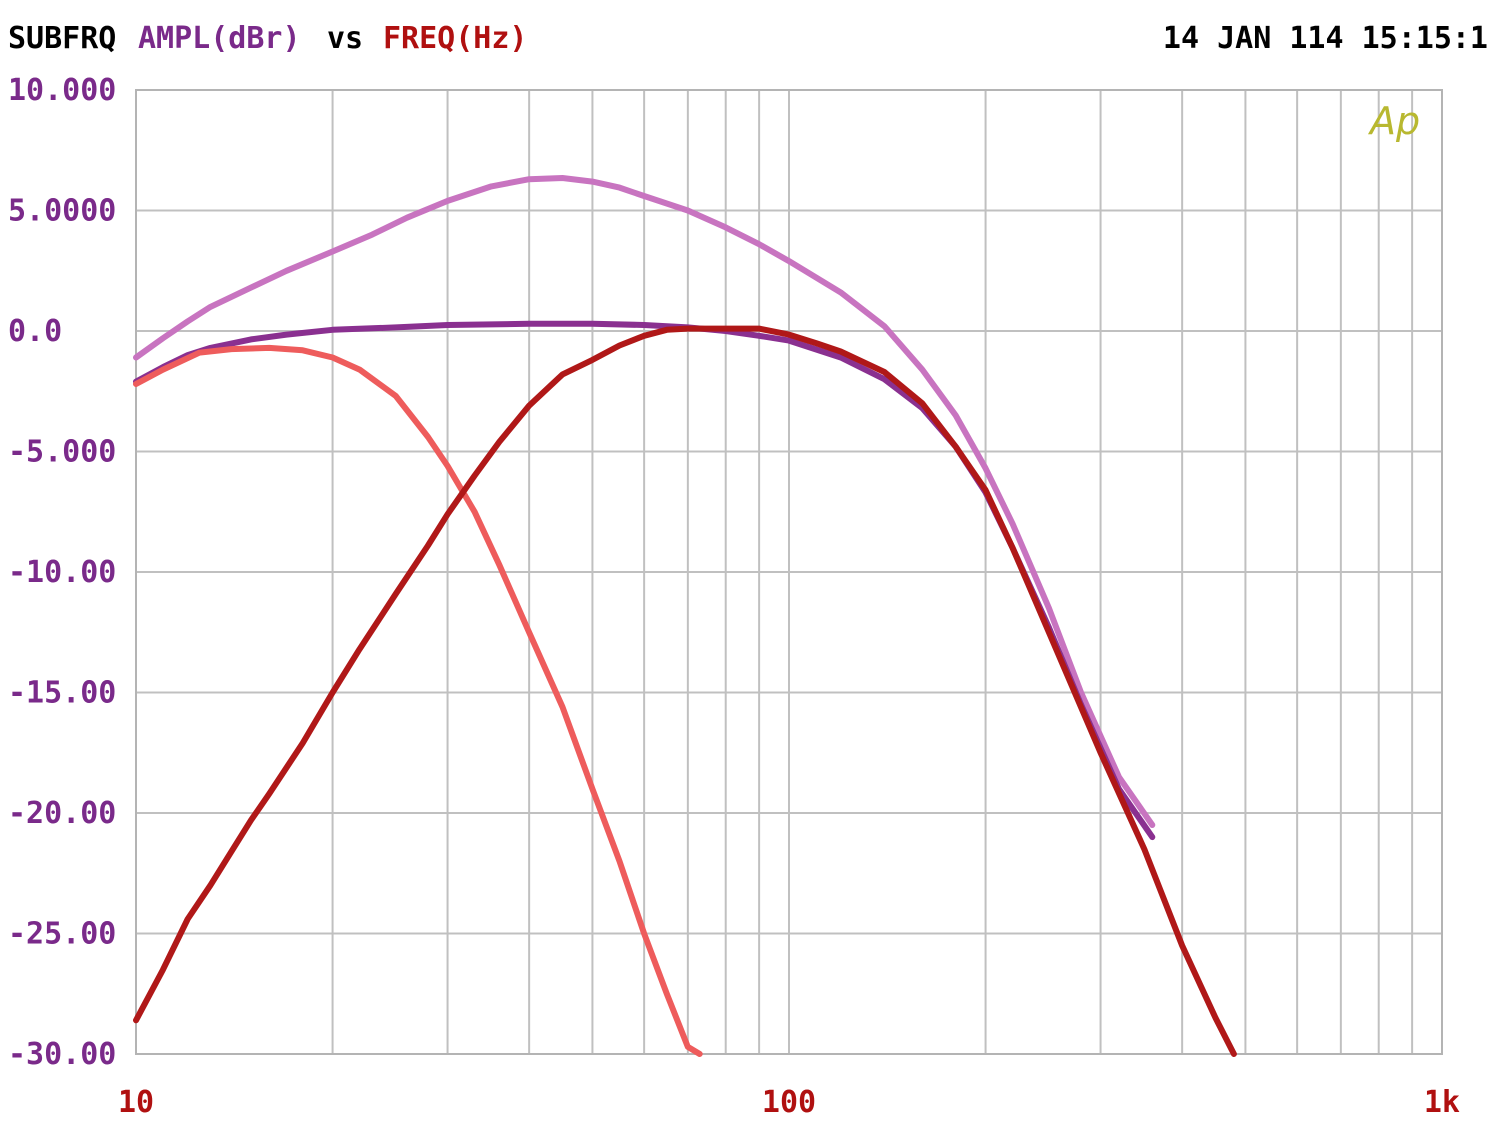 This screenshot has width=1500, height=1130. What do you see at coordinates (62, 211) in the screenshot?
I see `y-tick-label: 5.0000` at bounding box center [62, 211].